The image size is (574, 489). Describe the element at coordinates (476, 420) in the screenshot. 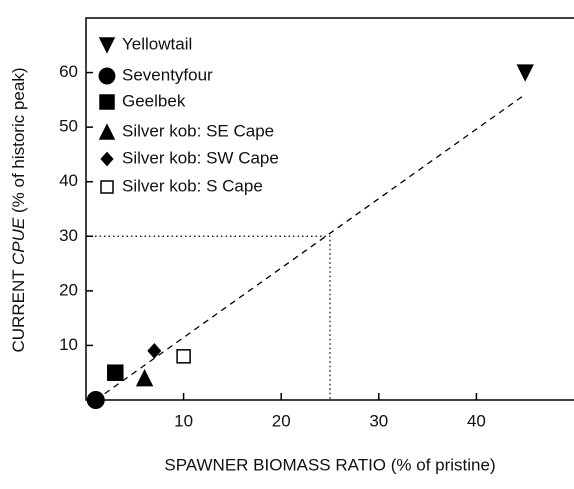

I see `x-tick-label: 40` at that location.